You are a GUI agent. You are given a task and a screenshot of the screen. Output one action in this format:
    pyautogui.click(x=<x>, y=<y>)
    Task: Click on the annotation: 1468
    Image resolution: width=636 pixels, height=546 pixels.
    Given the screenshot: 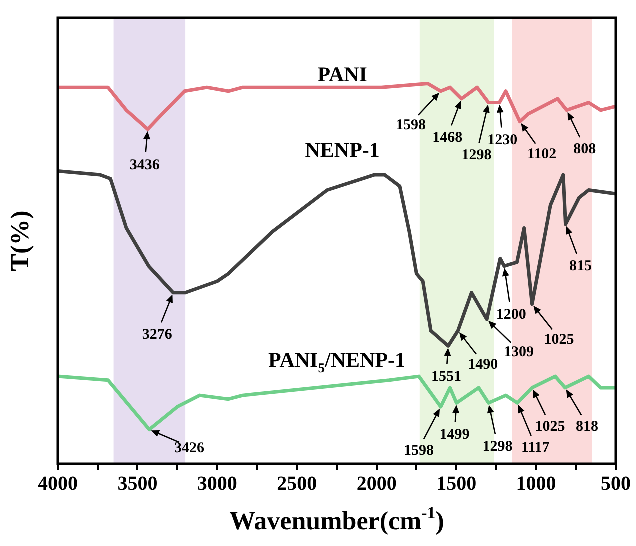 What is the action you would take?
    pyautogui.click(x=447, y=138)
    